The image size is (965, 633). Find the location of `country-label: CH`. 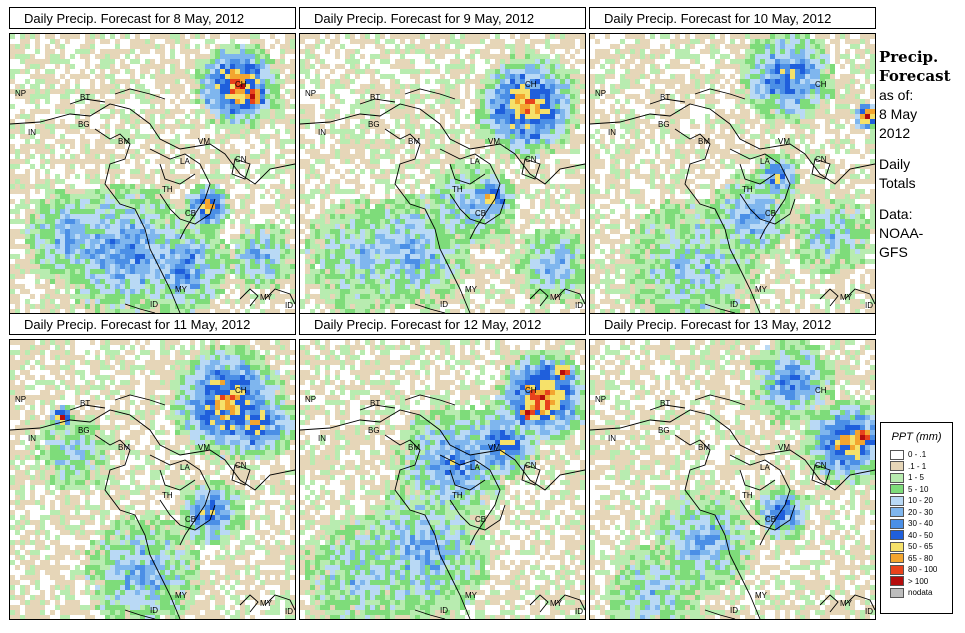

country-label: CH is located at coordinates (241, 84).